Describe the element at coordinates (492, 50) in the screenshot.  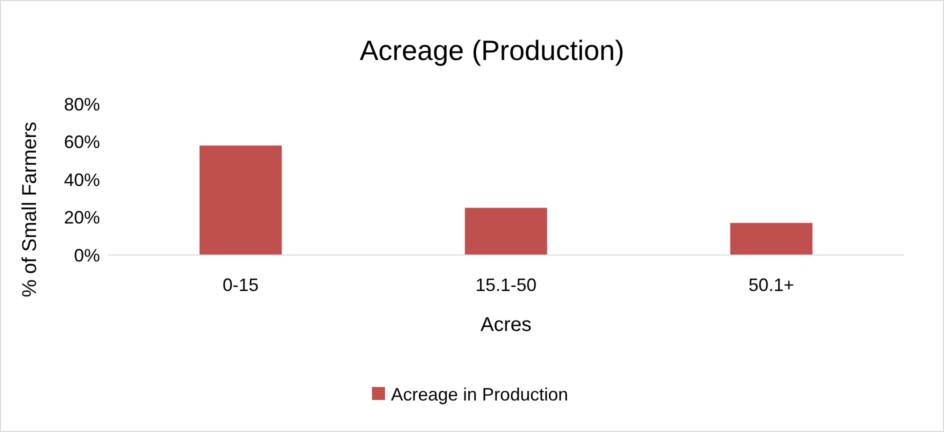
I see `chart-title: Acreage (Production)` at that location.